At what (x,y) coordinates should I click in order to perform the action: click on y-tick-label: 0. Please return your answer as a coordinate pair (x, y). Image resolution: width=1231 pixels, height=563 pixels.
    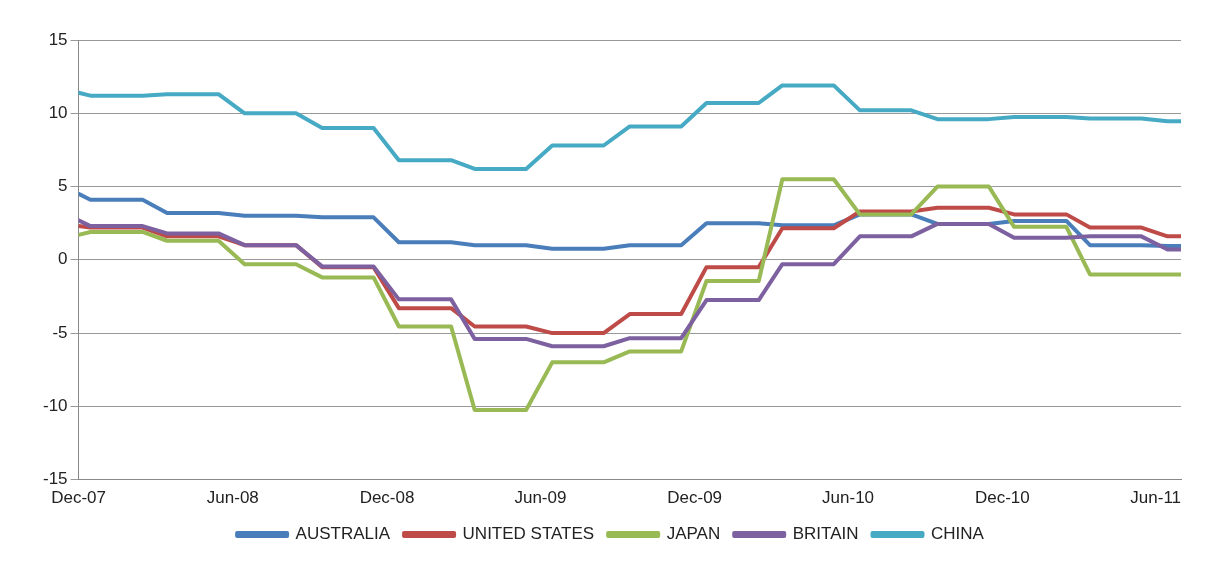
    Looking at the image, I should click on (63, 259).